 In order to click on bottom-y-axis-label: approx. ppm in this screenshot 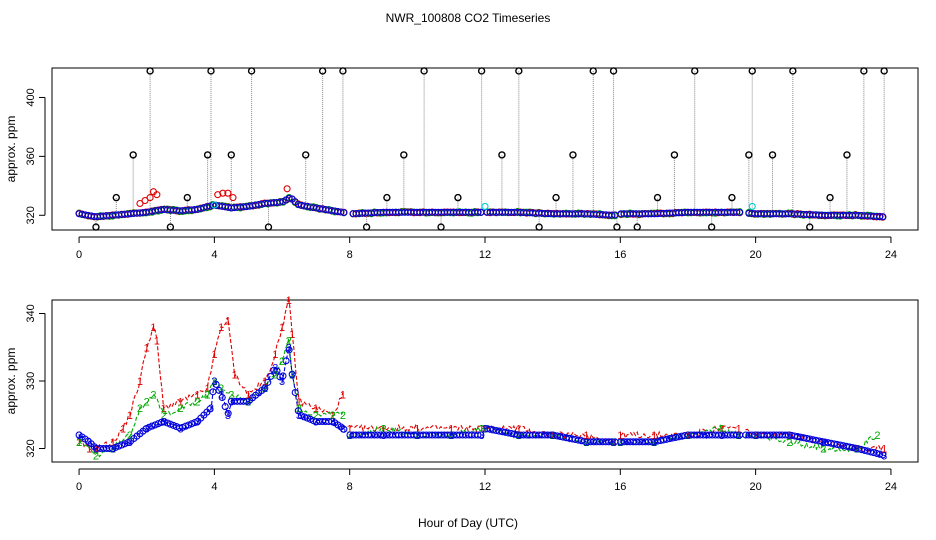, I will do `click(11, 381)`.